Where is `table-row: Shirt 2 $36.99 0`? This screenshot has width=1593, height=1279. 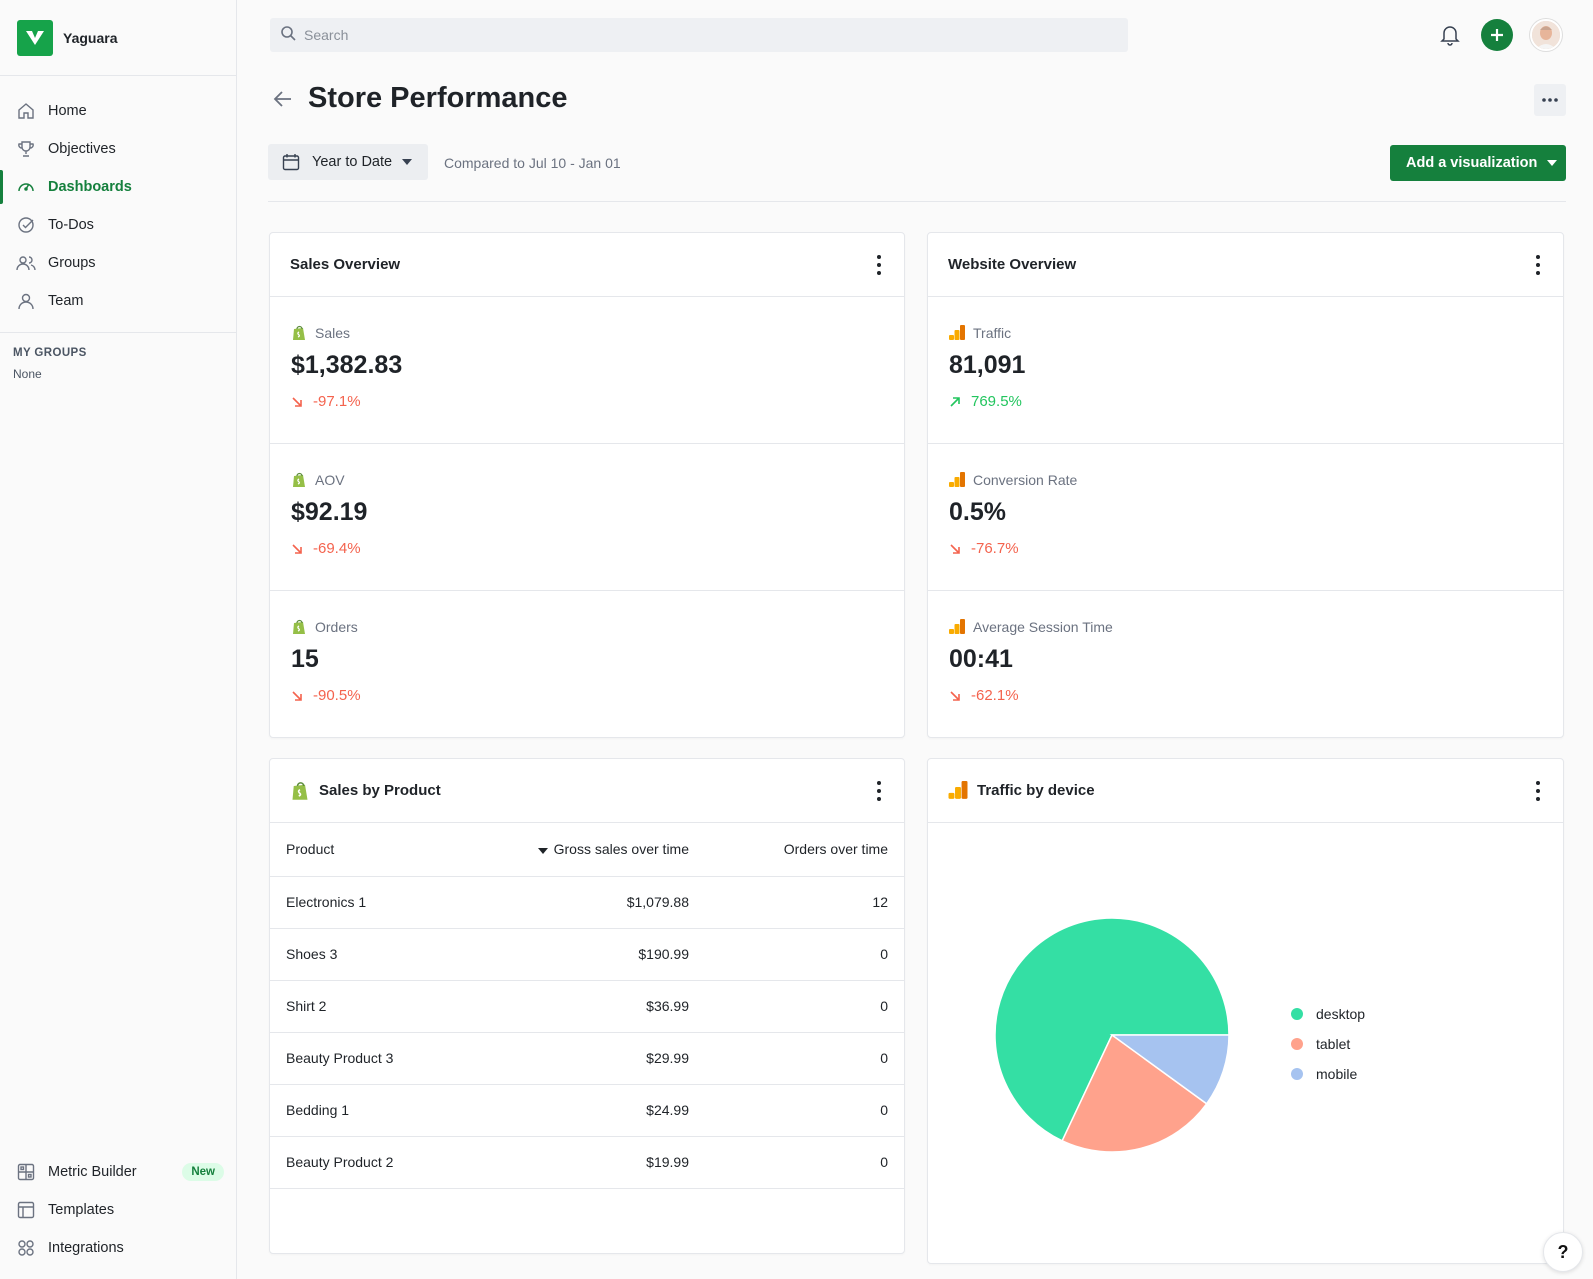
table-row: Shirt 2 $36.99 0 is located at coordinates (587, 1006).